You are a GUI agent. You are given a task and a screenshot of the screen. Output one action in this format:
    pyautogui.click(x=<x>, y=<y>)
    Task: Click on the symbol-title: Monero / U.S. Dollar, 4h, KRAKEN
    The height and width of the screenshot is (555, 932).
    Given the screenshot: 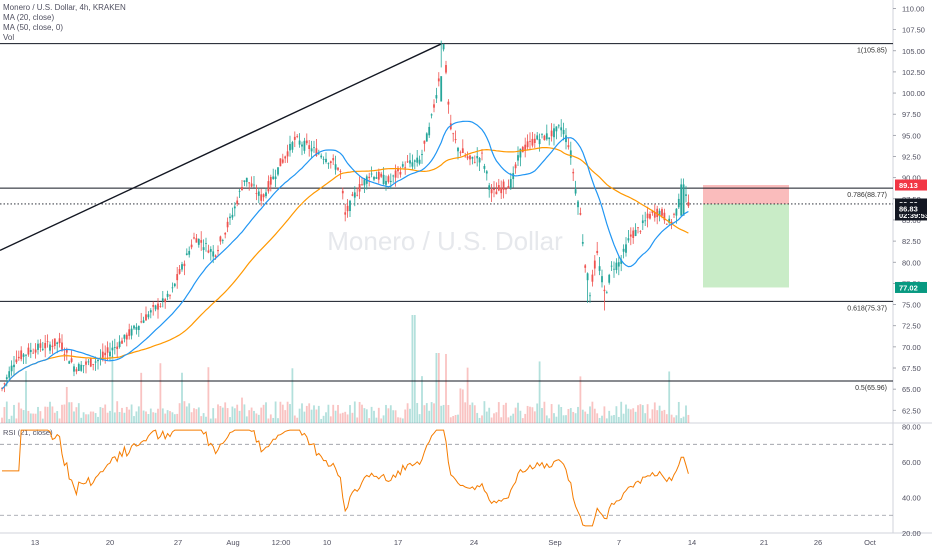 What is the action you would take?
    pyautogui.click(x=64, y=7)
    